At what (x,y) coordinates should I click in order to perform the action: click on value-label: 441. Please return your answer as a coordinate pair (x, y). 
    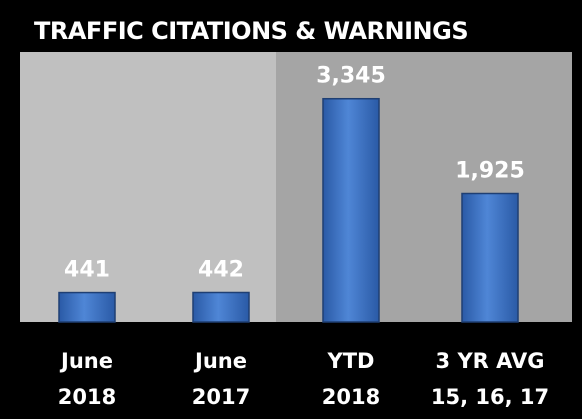
    Looking at the image, I should click on (87, 270).